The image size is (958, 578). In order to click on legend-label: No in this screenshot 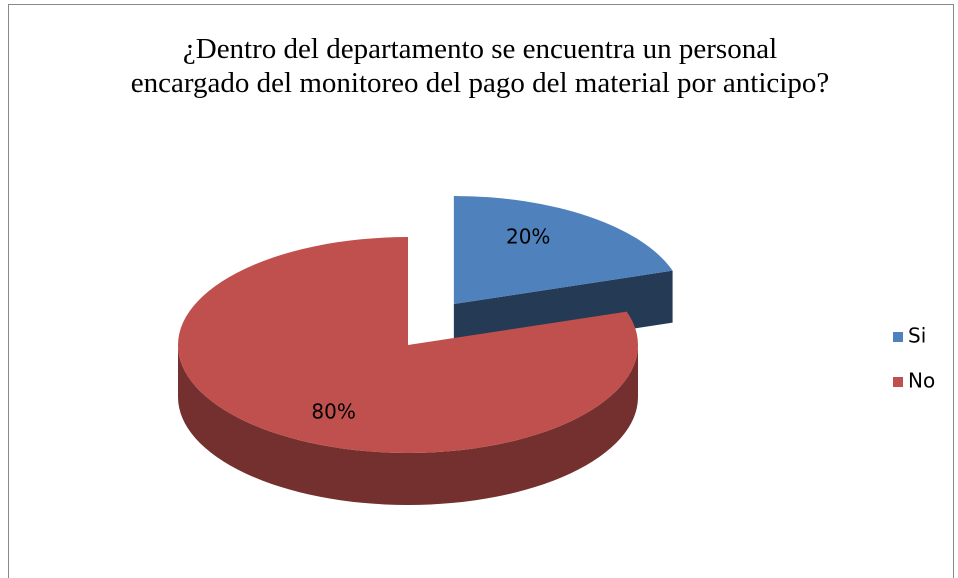, I will do `click(921, 381)`.